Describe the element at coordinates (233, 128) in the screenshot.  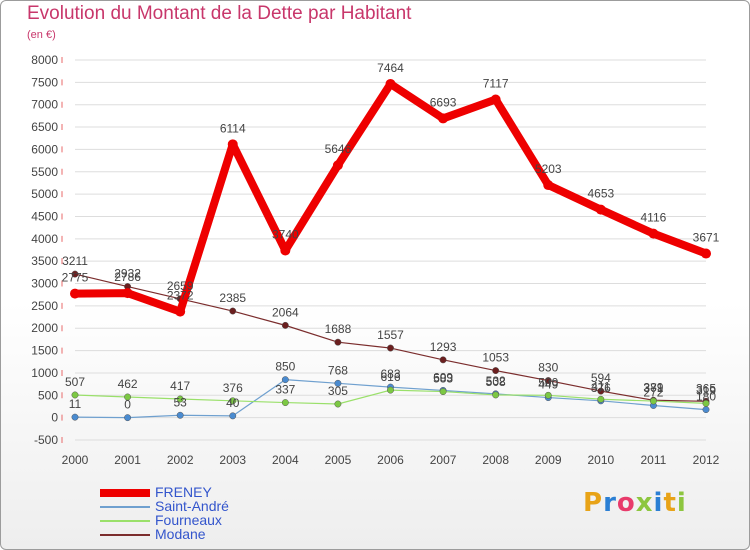
I see `data-label-freney: 6114` at that location.